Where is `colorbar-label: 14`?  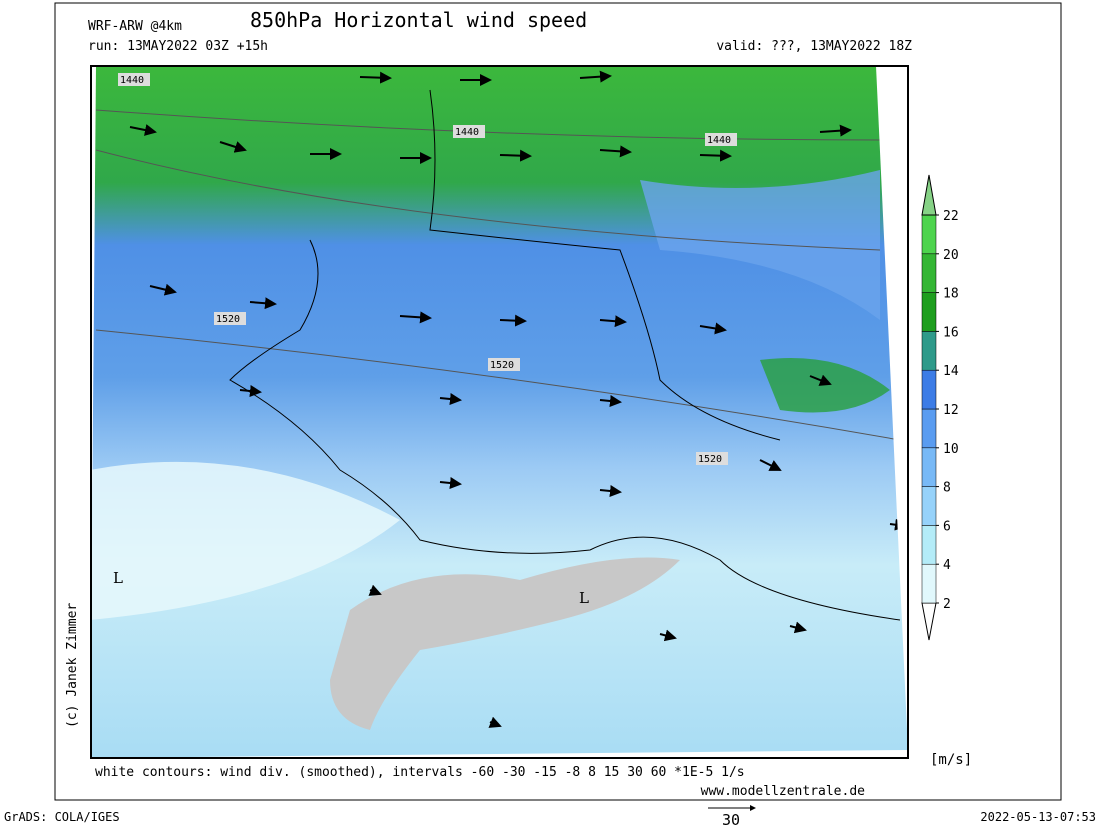 colorbar-label: 14 is located at coordinates (951, 371).